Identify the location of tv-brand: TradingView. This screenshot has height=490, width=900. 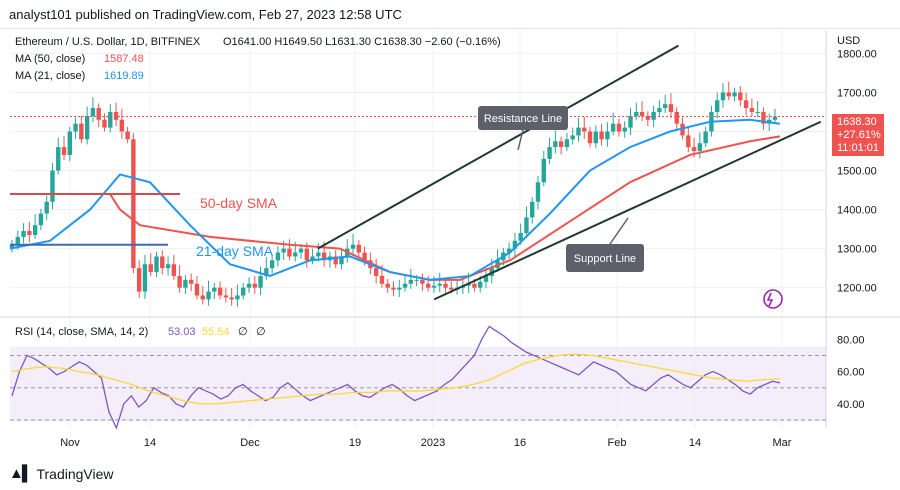
(75, 473).